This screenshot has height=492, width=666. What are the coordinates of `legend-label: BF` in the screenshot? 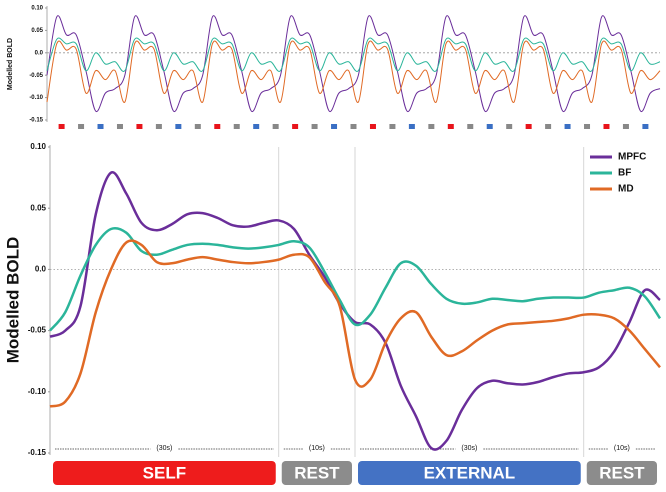 It's located at (624, 173).